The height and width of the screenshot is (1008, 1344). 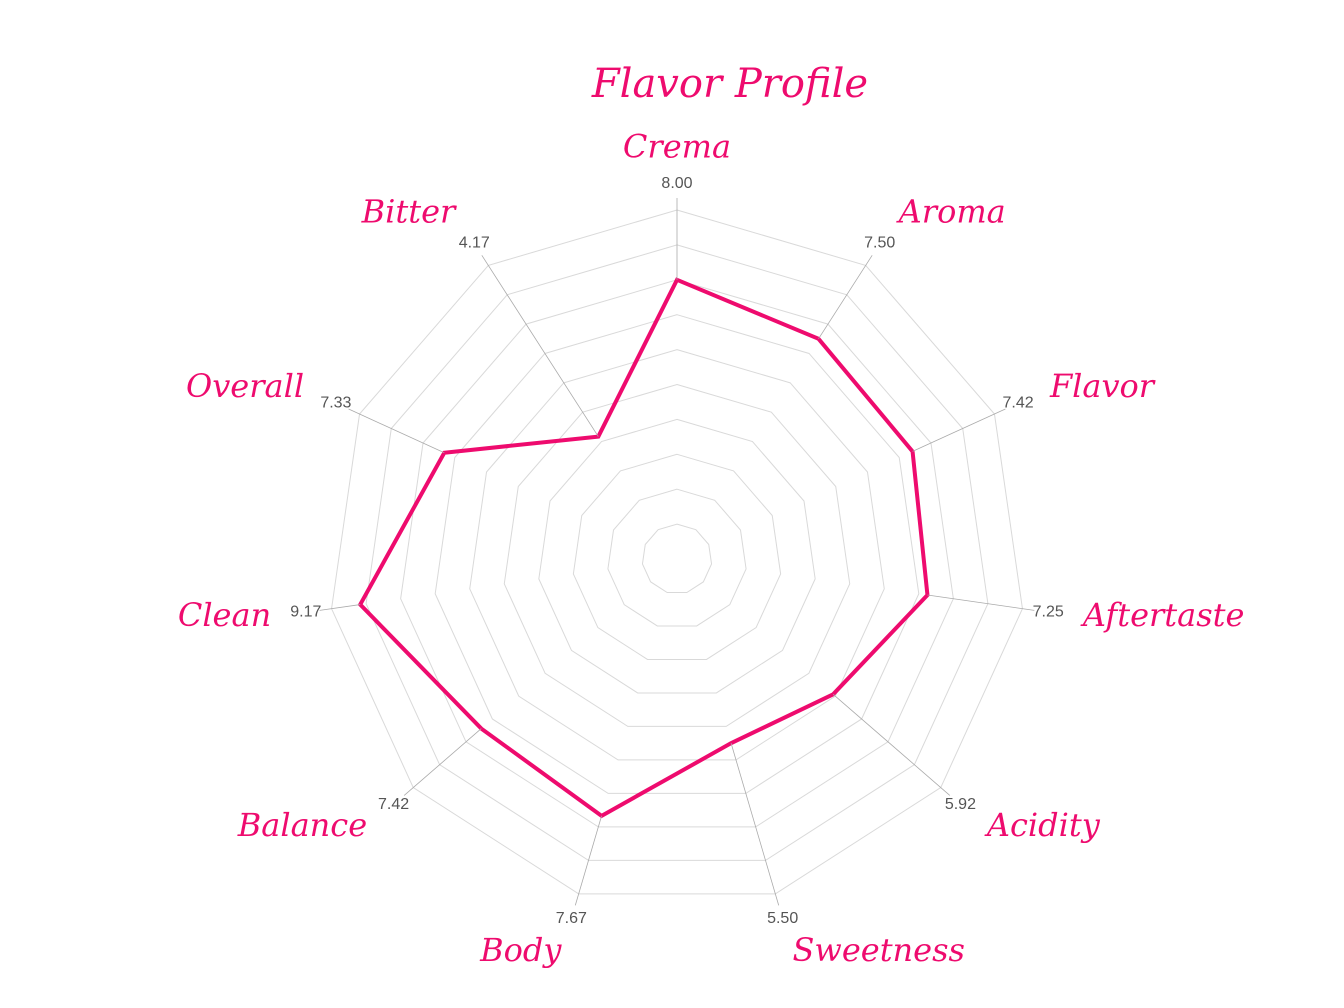 What do you see at coordinates (676, 183) in the screenshot?
I see `value-label: 8.00` at bounding box center [676, 183].